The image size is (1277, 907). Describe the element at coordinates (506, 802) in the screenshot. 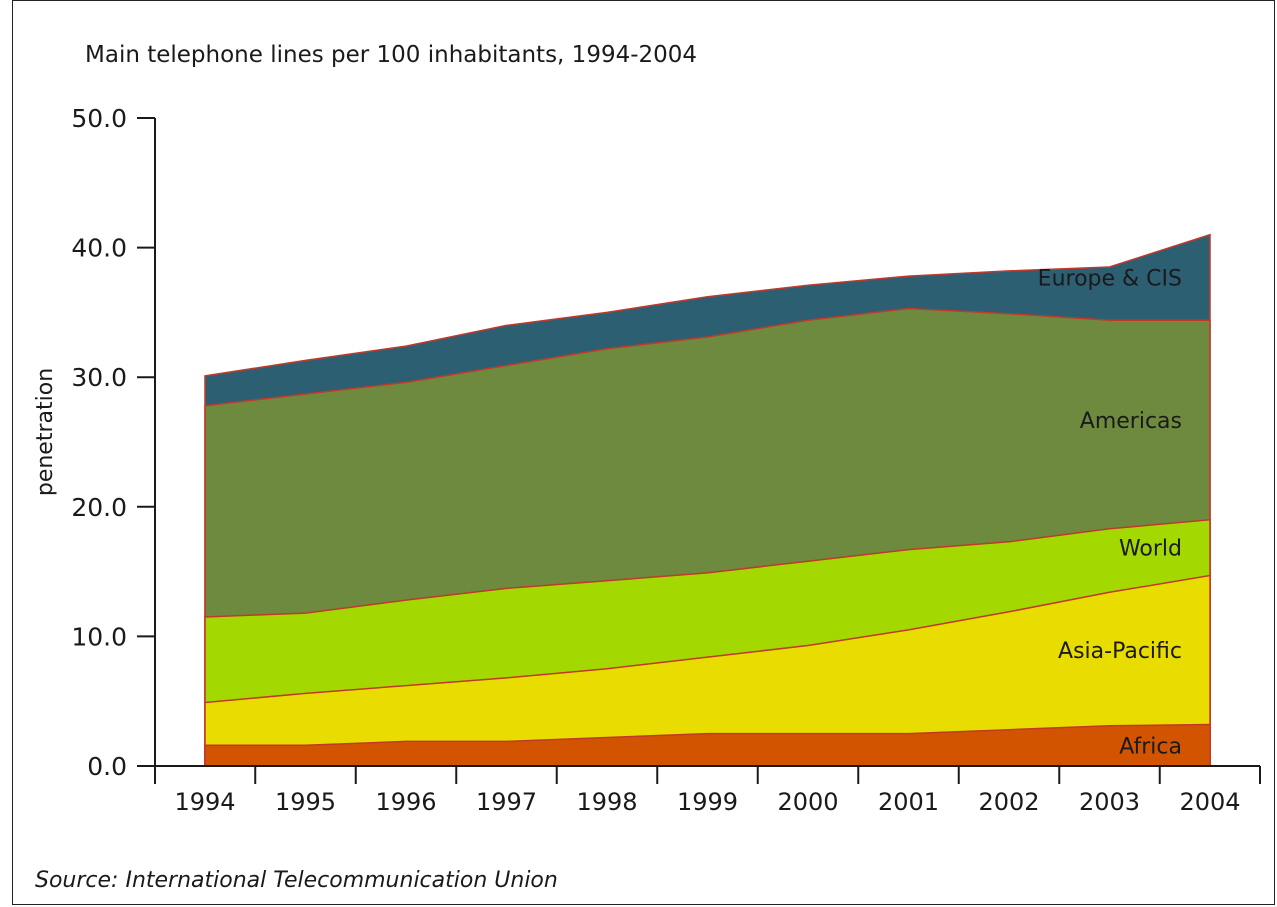

I see `x-tick-label: 1997` at that location.